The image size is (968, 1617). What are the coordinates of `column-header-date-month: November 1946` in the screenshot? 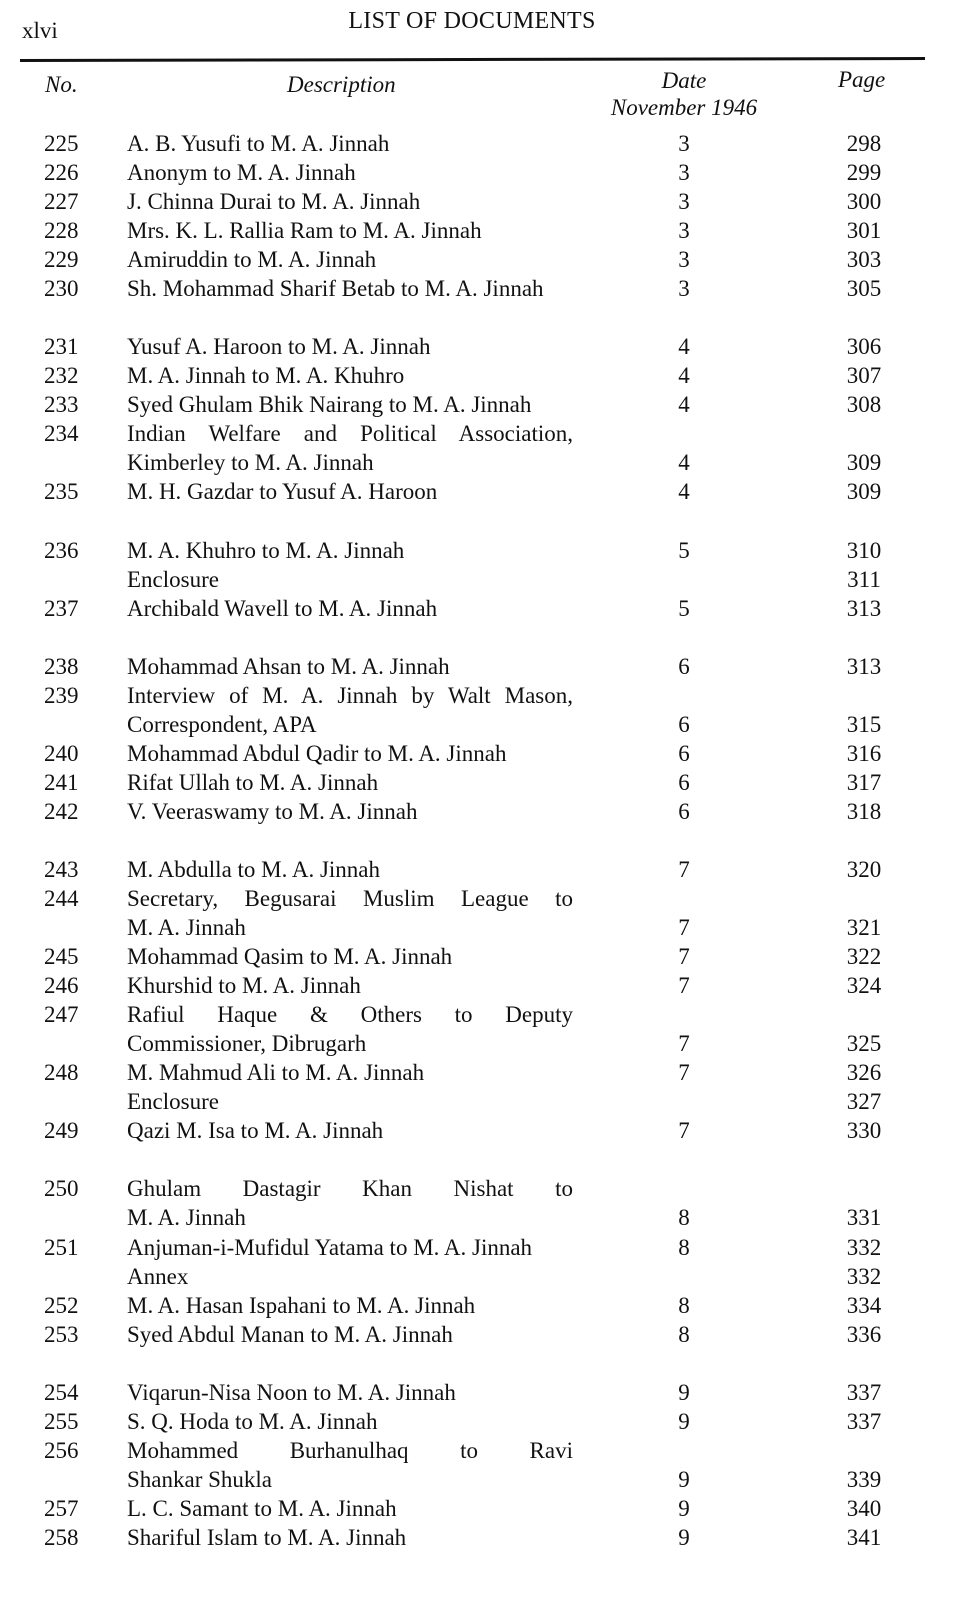 It's located at (684, 107).